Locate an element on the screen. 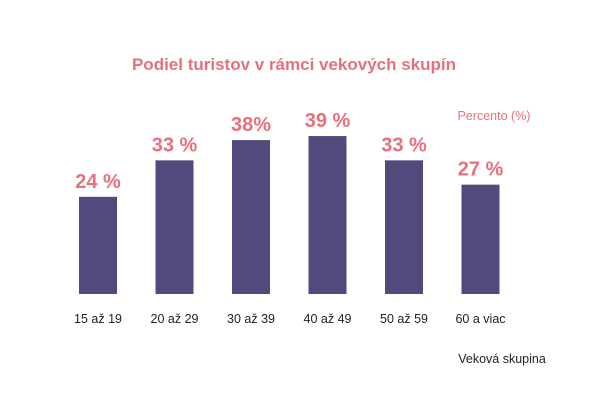  category-label-4: 50 až 59 is located at coordinates (404, 319).